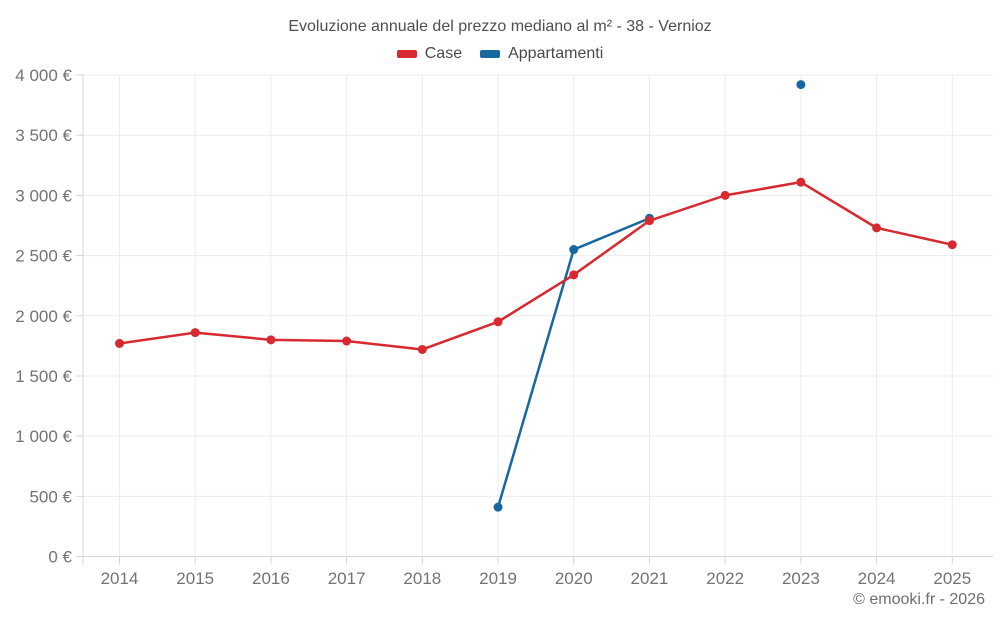 Image resolution: width=1000 pixels, height=625 pixels. Describe the element at coordinates (877, 578) in the screenshot. I see `x-axis-label: 2024` at that location.